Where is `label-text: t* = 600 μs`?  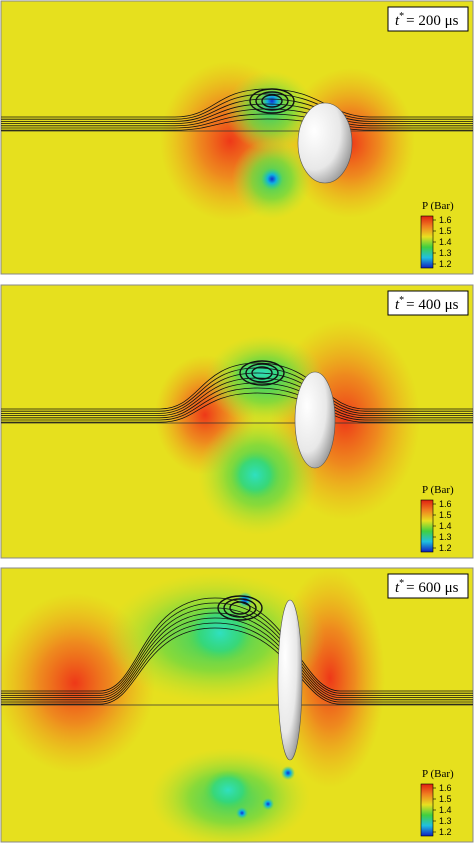
label-text: t* = 600 μs is located at coordinates (427, 587).